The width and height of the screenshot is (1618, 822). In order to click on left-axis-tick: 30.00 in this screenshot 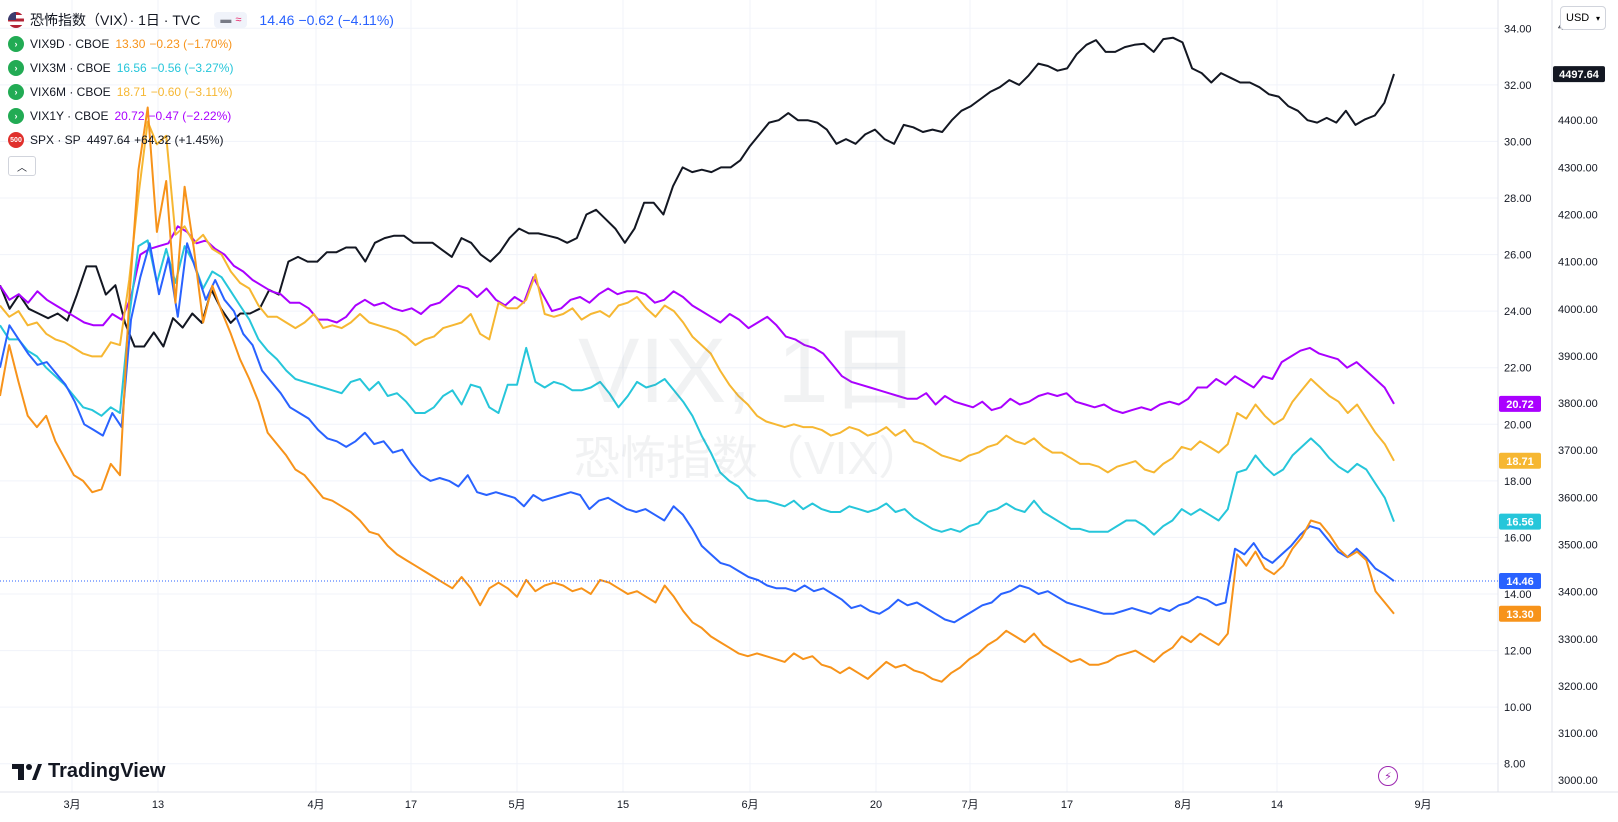, I will do `click(1518, 142)`.